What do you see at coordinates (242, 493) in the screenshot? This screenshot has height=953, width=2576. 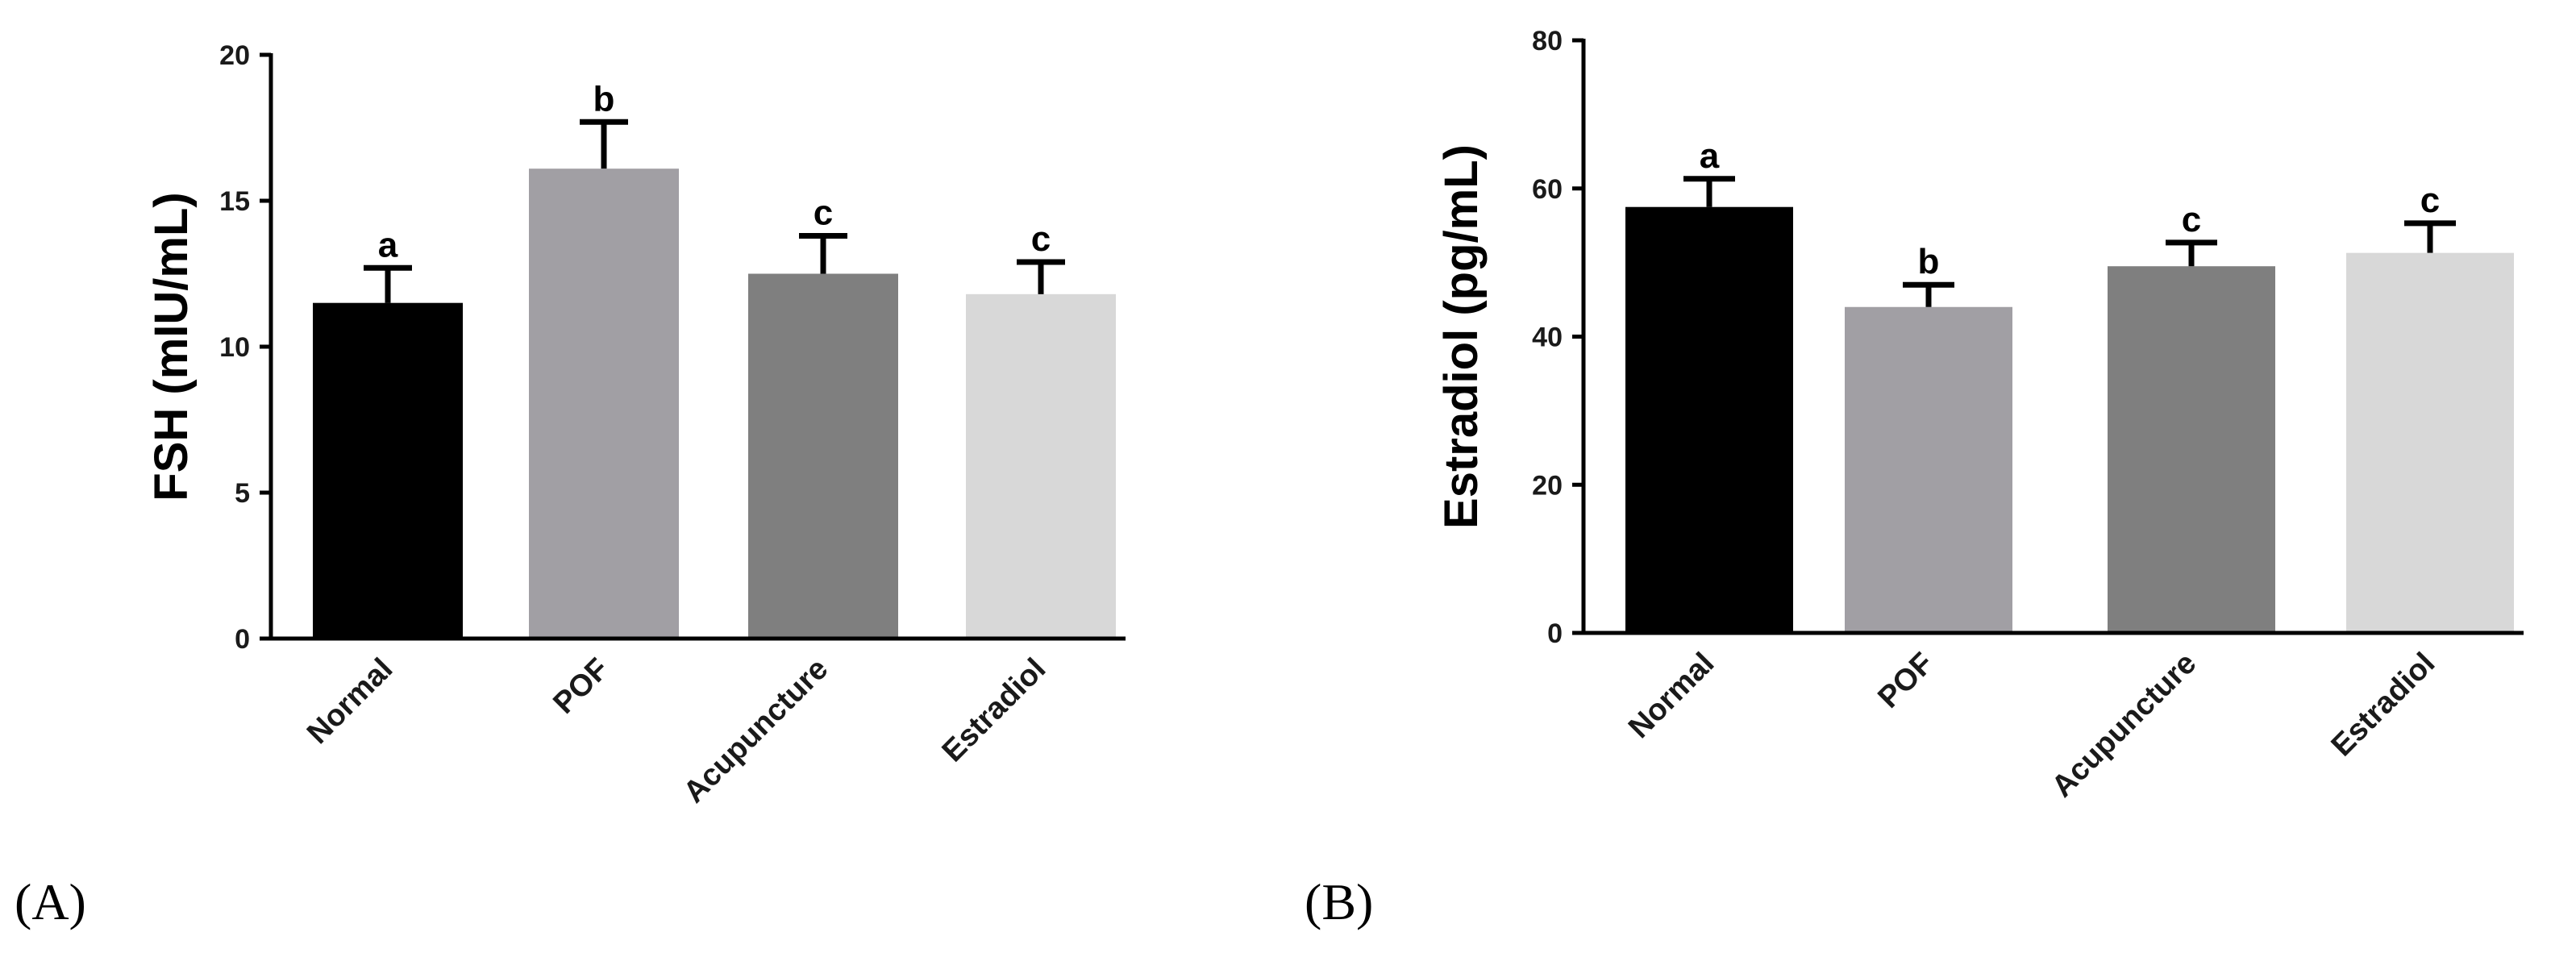 I see `y-tick-label: 5` at bounding box center [242, 493].